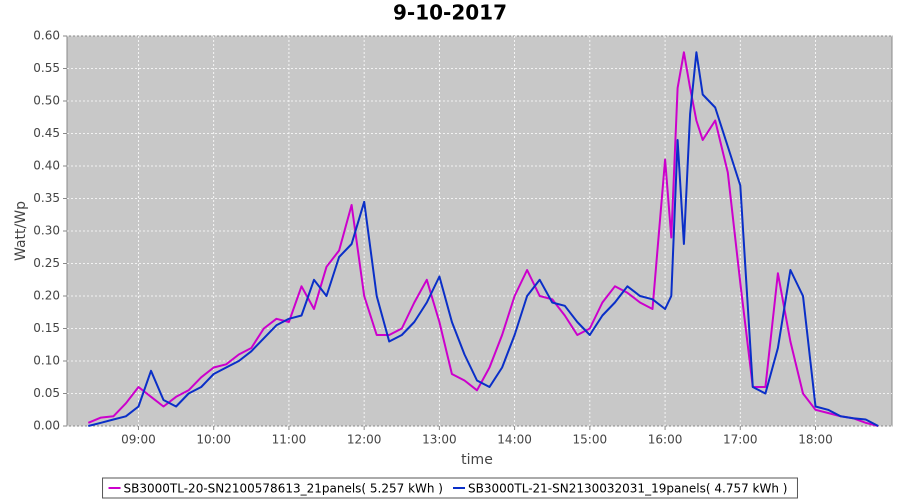  Describe the element at coordinates (439, 440) in the screenshot. I see `x-tick-label: 13:00` at that location.